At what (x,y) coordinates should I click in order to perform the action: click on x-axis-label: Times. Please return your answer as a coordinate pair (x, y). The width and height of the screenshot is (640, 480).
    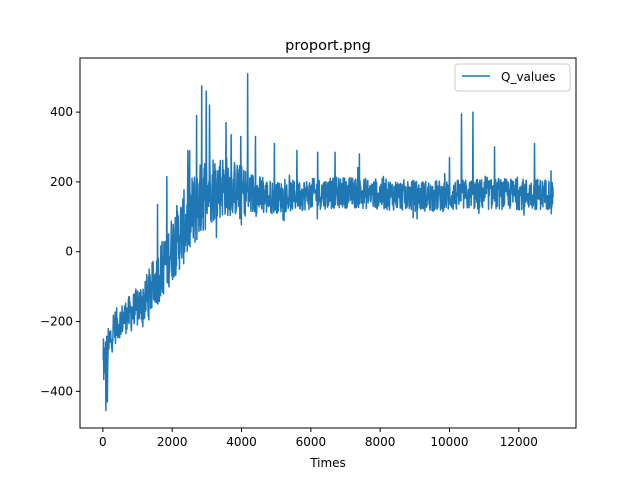
    Looking at the image, I should click on (327, 463).